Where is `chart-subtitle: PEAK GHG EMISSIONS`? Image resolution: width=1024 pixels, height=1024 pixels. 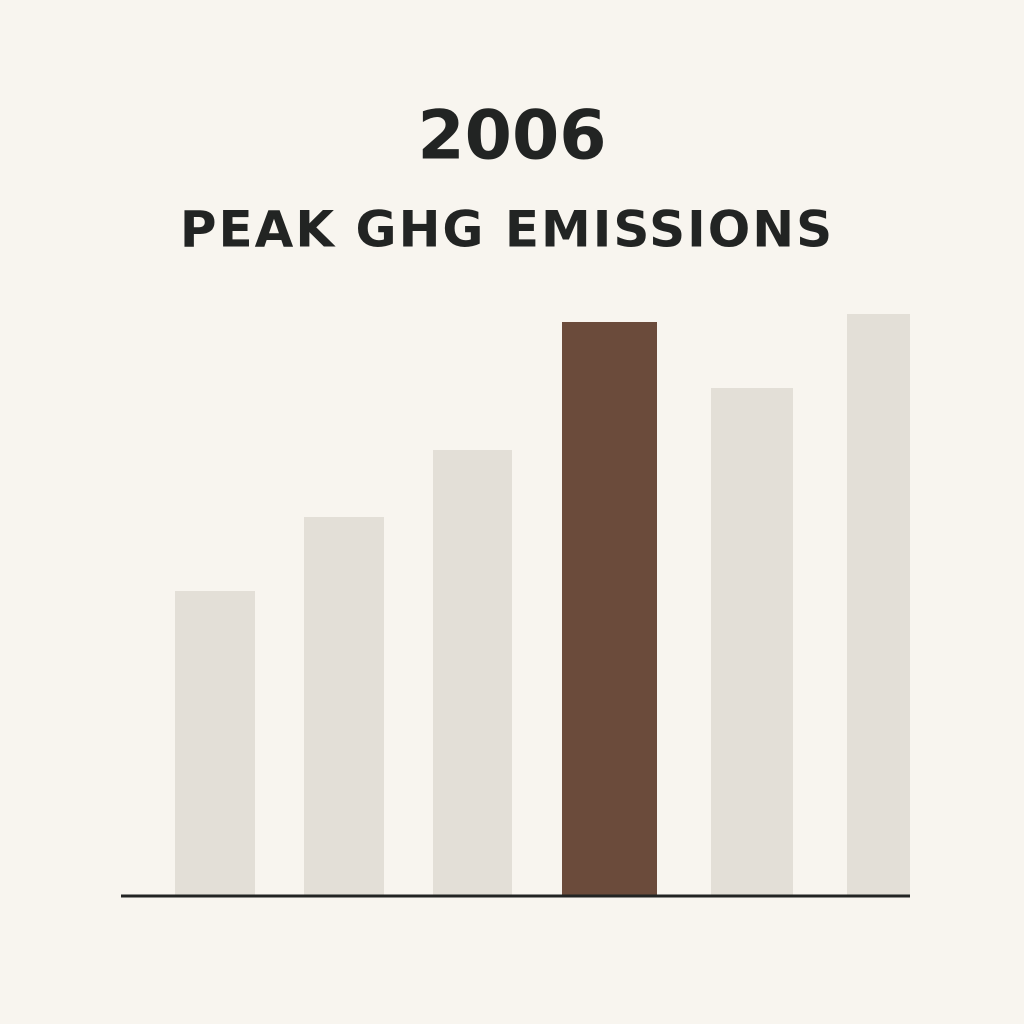
chart-subtitle: PEAK GHG EMISSIONS is located at coordinates (507, 230).